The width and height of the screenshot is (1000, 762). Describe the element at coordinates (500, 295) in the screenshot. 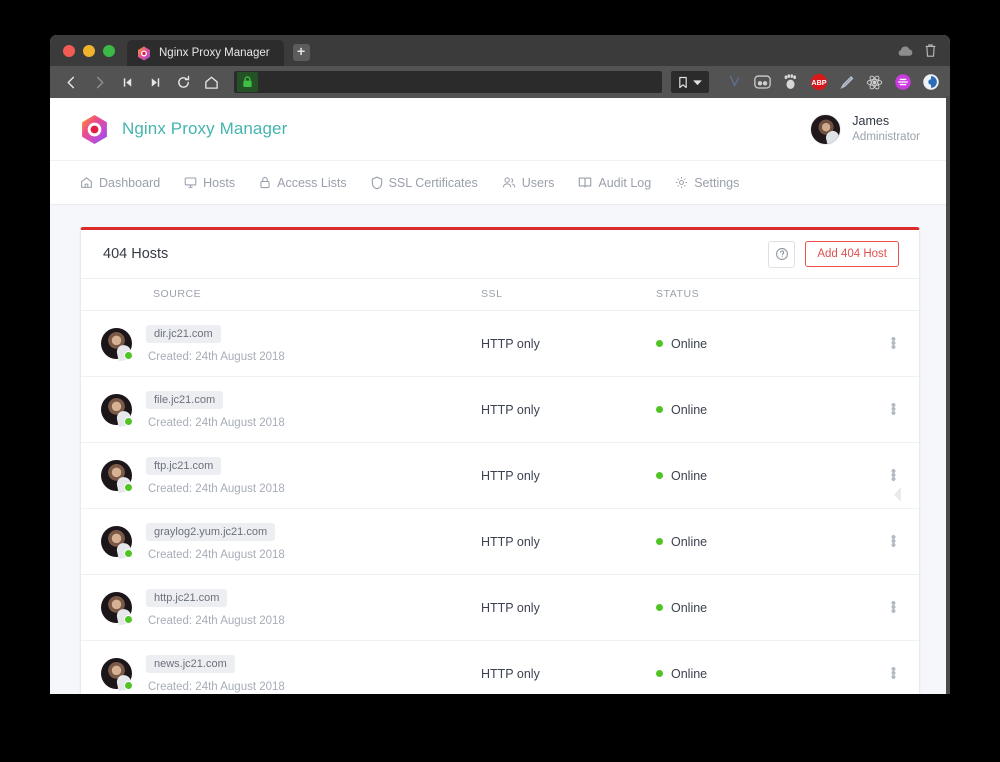

I see `table-header-row: SOURCE SSL STATUS` at that location.